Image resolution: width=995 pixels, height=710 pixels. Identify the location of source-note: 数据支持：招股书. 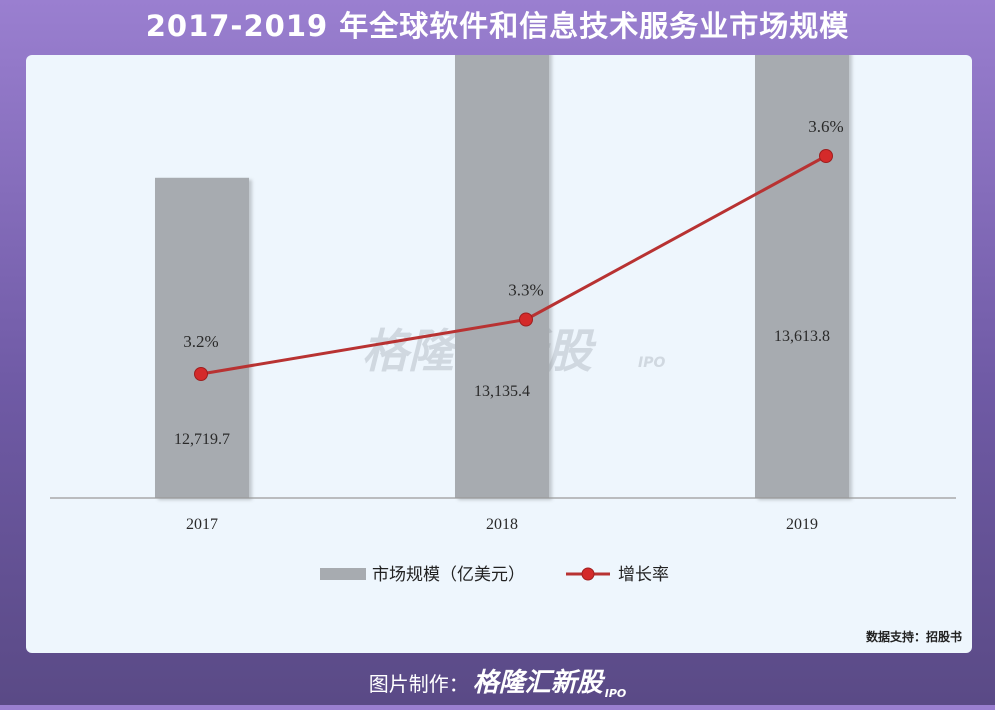
(913, 637).